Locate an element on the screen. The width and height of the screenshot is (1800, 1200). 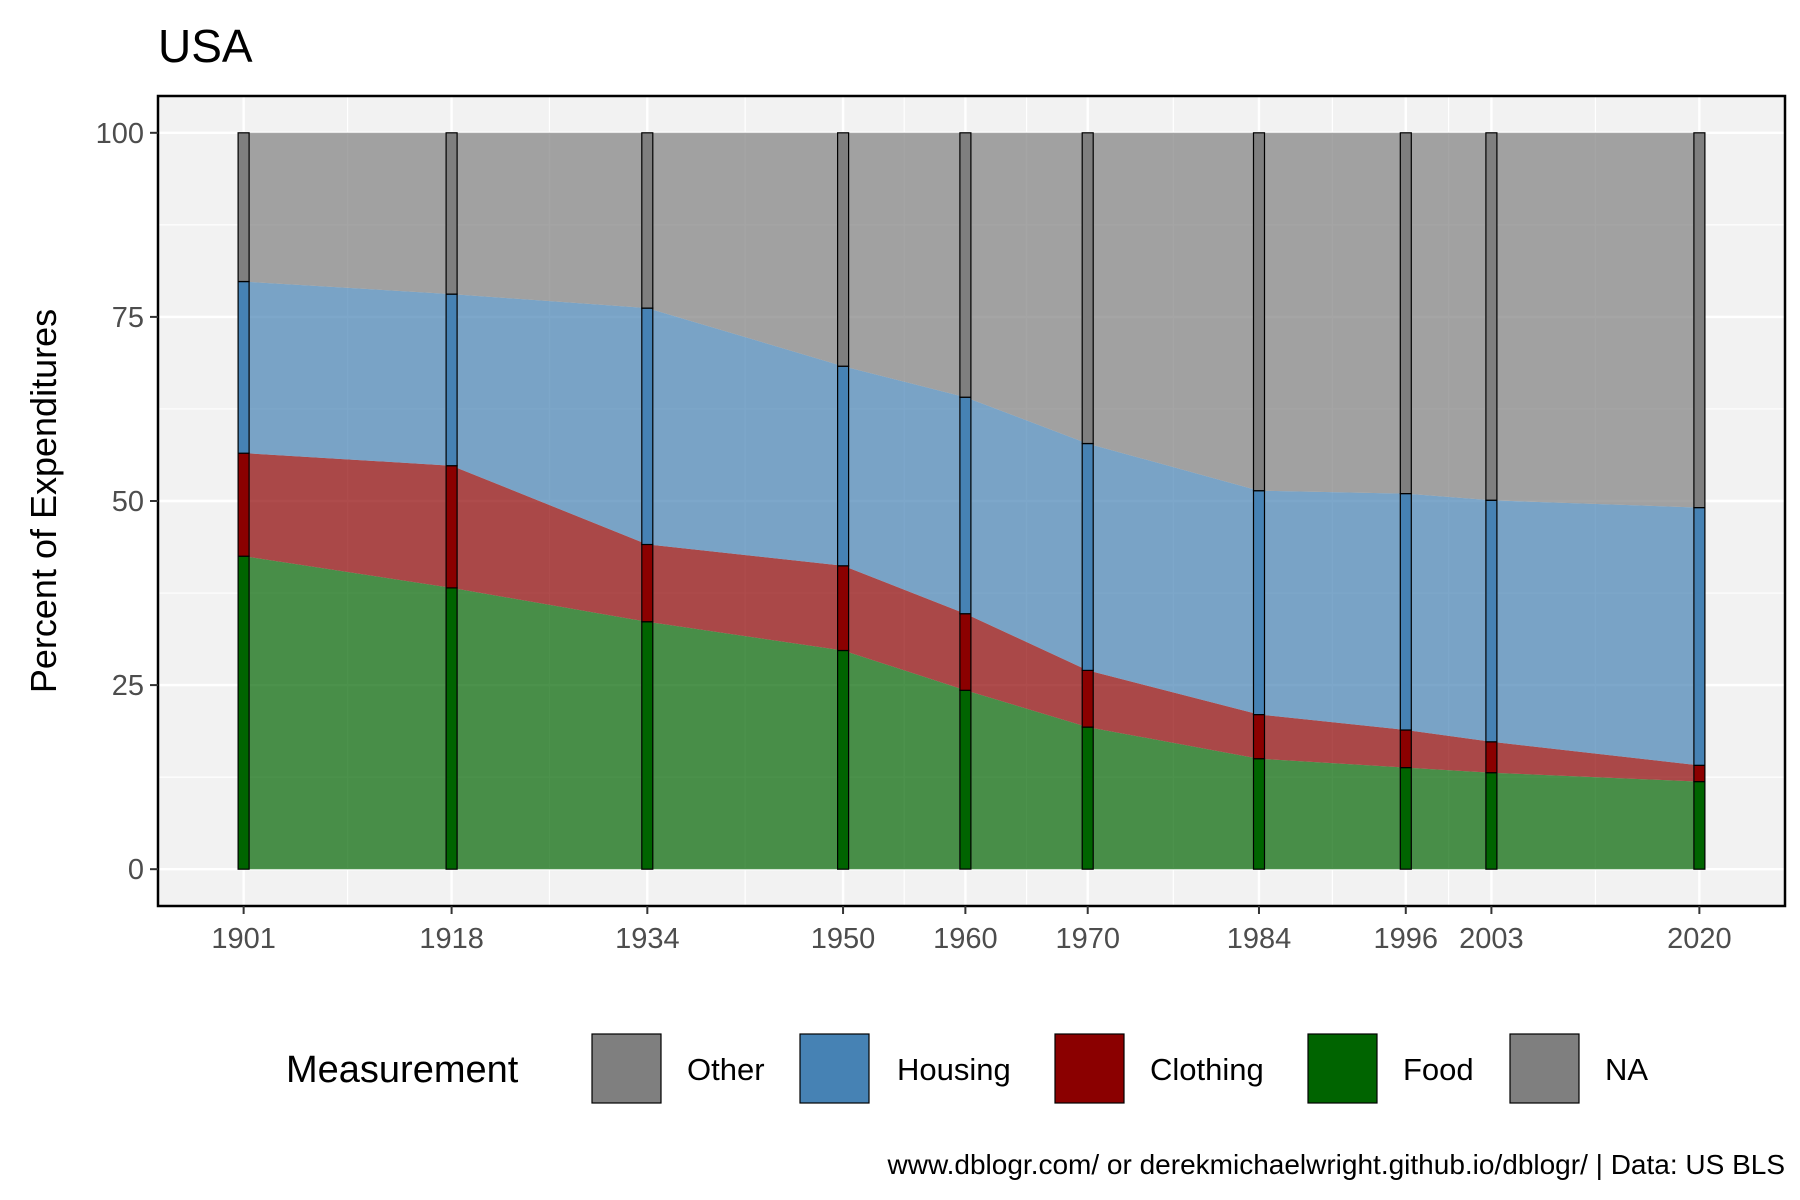
y-tick-label: 75 is located at coordinates (128, 318).